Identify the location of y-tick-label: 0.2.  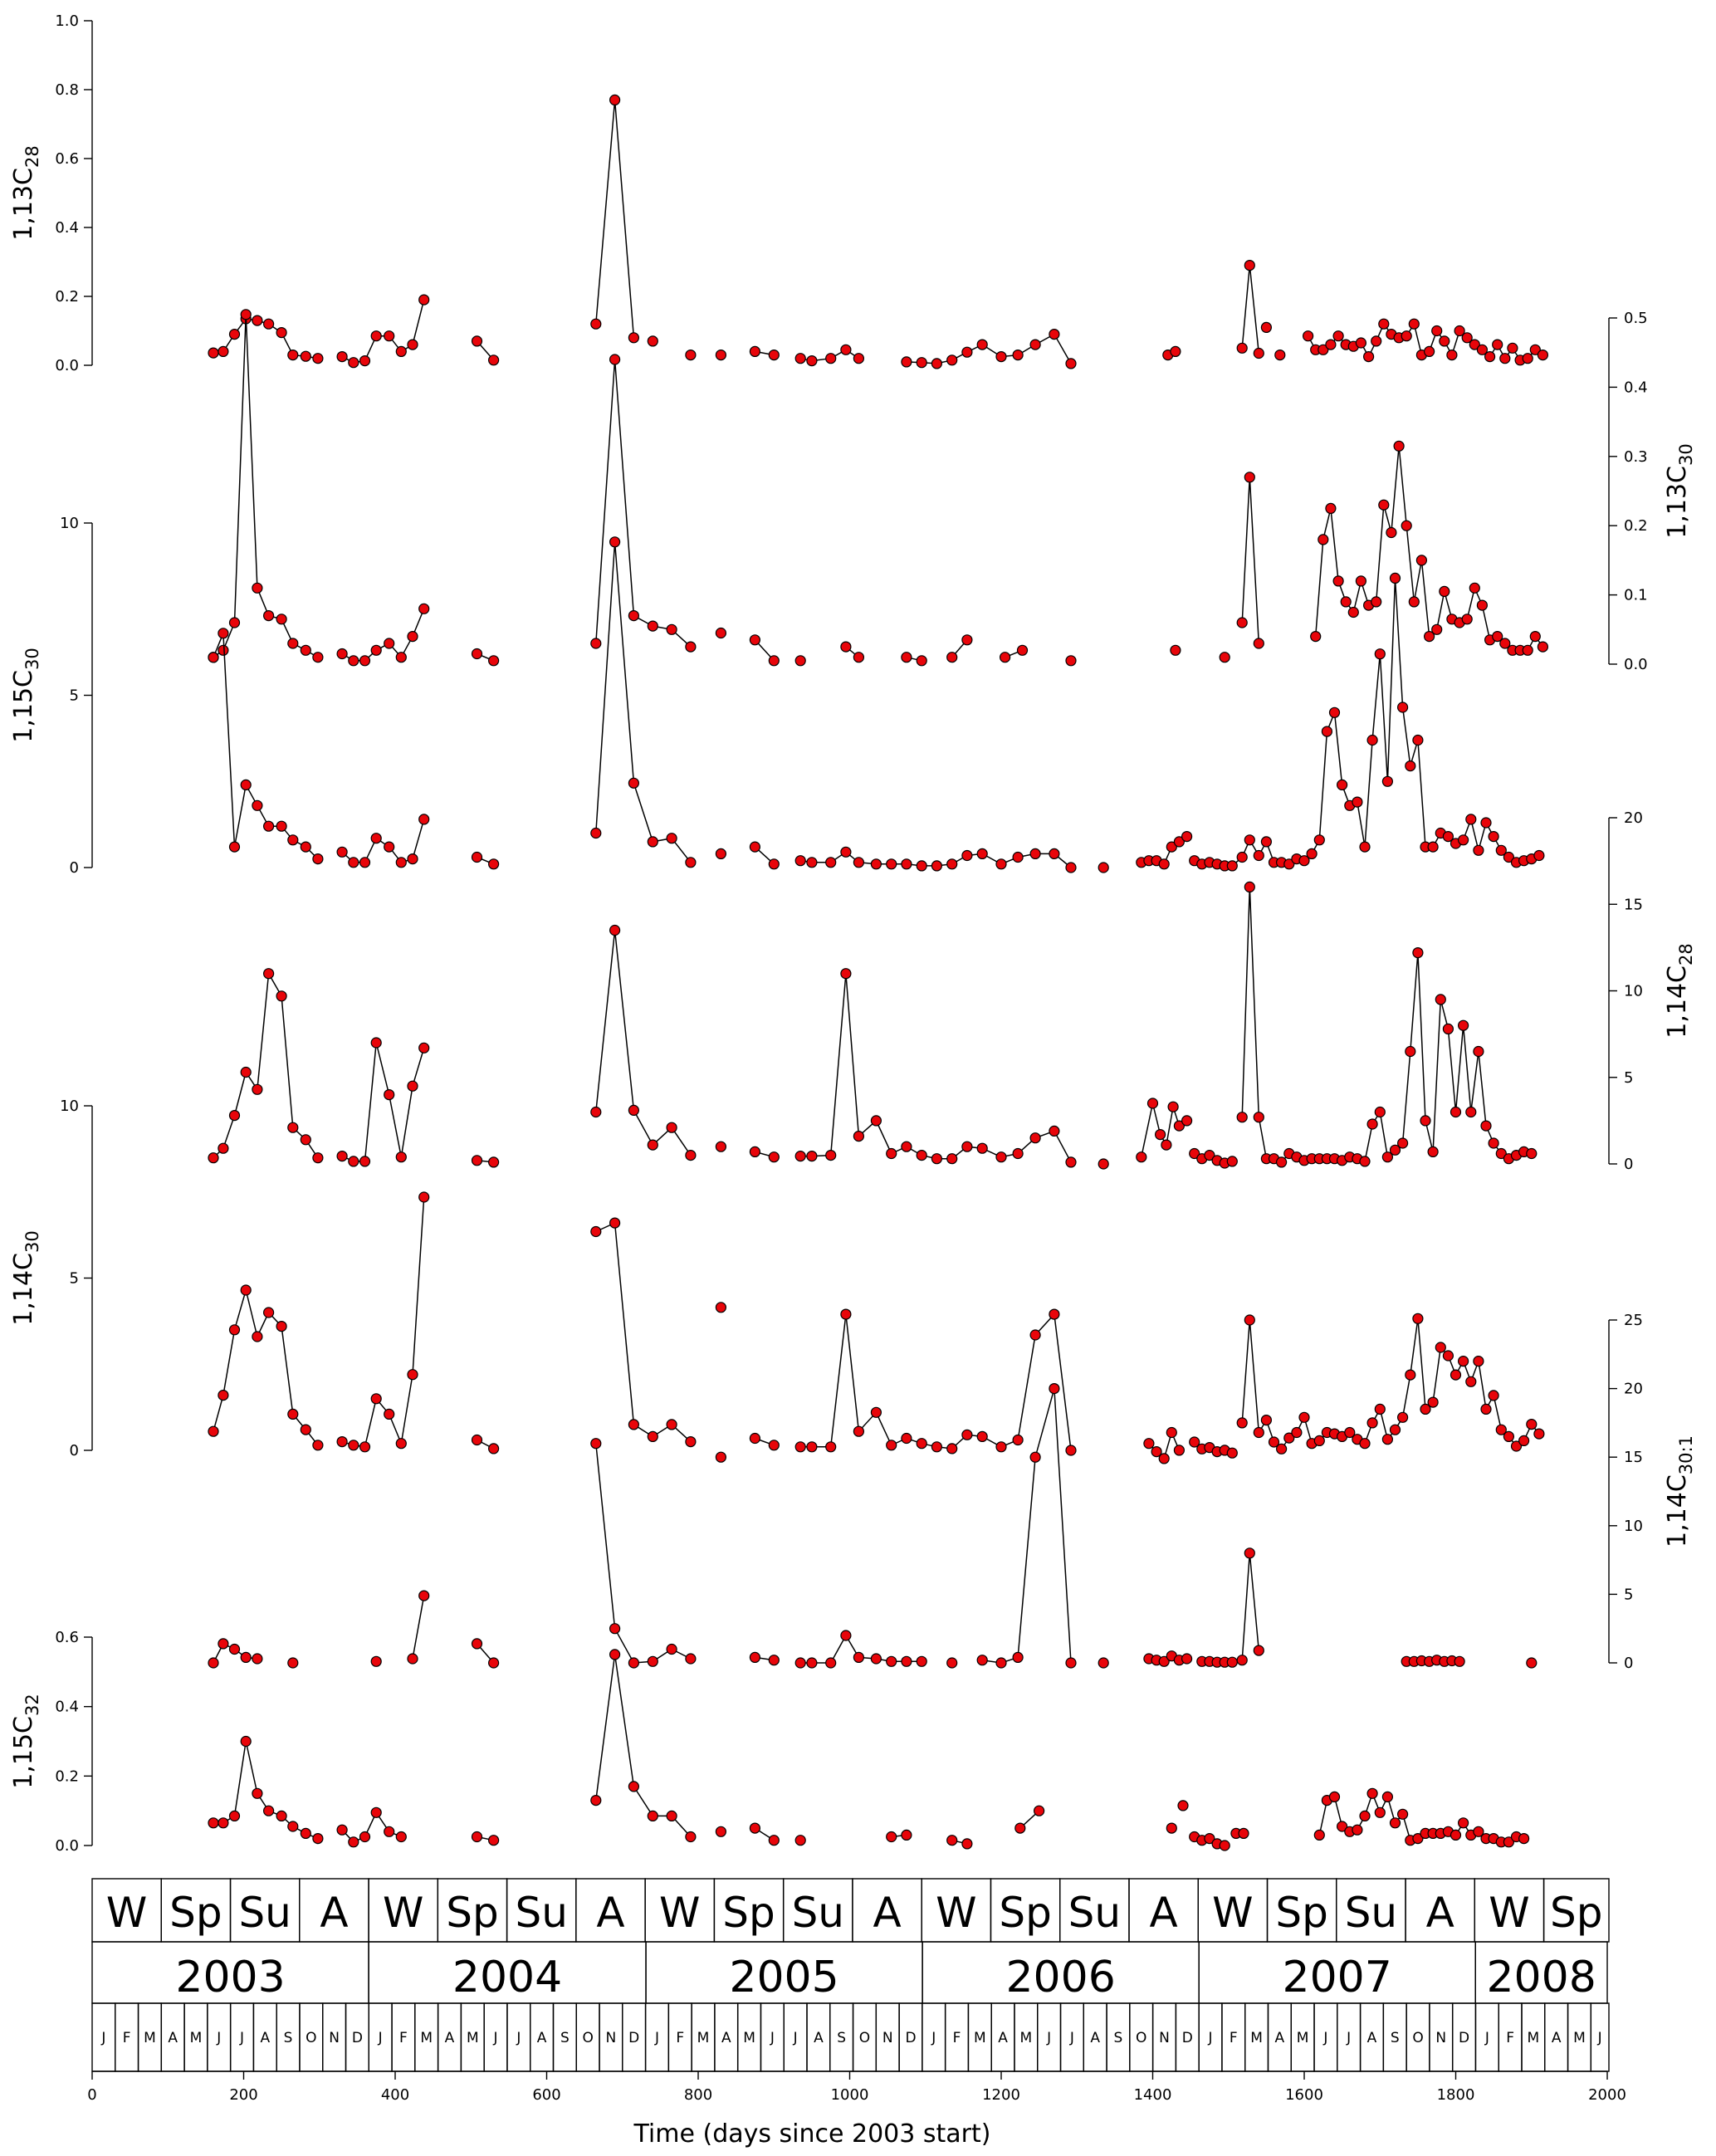
(1636, 526).